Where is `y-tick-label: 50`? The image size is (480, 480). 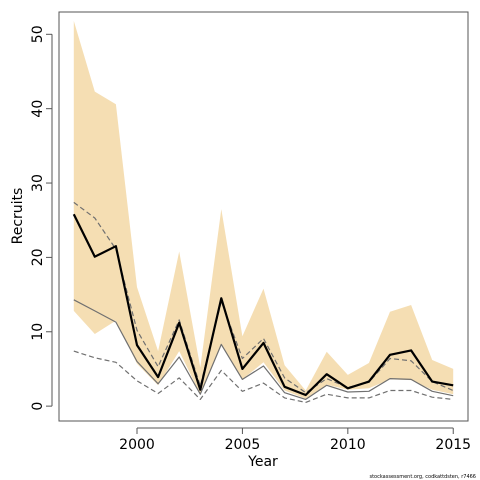 y-tick-label: 50 is located at coordinates (38, 34).